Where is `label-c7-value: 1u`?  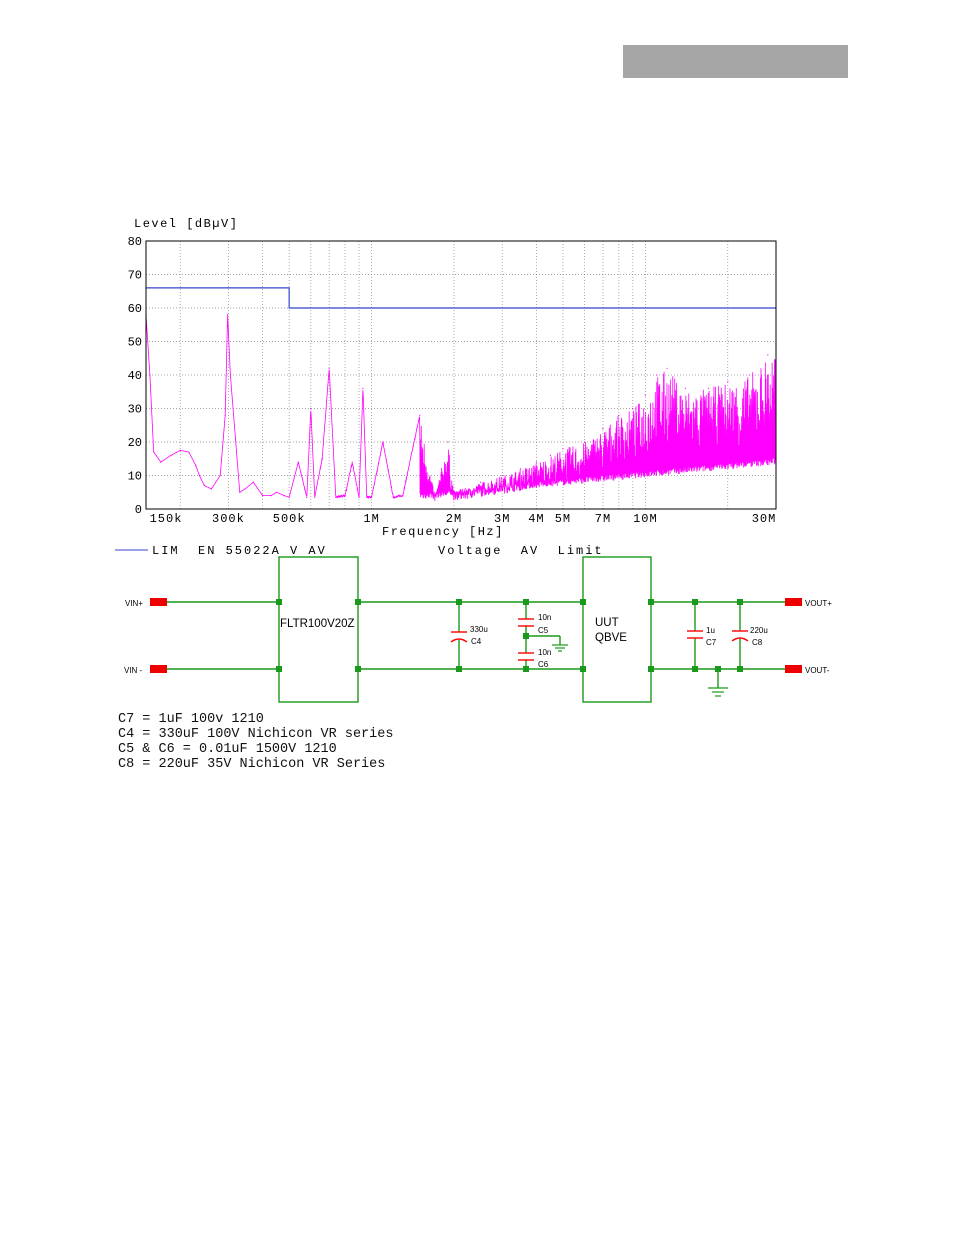 label-c7-value: 1u is located at coordinates (710, 630).